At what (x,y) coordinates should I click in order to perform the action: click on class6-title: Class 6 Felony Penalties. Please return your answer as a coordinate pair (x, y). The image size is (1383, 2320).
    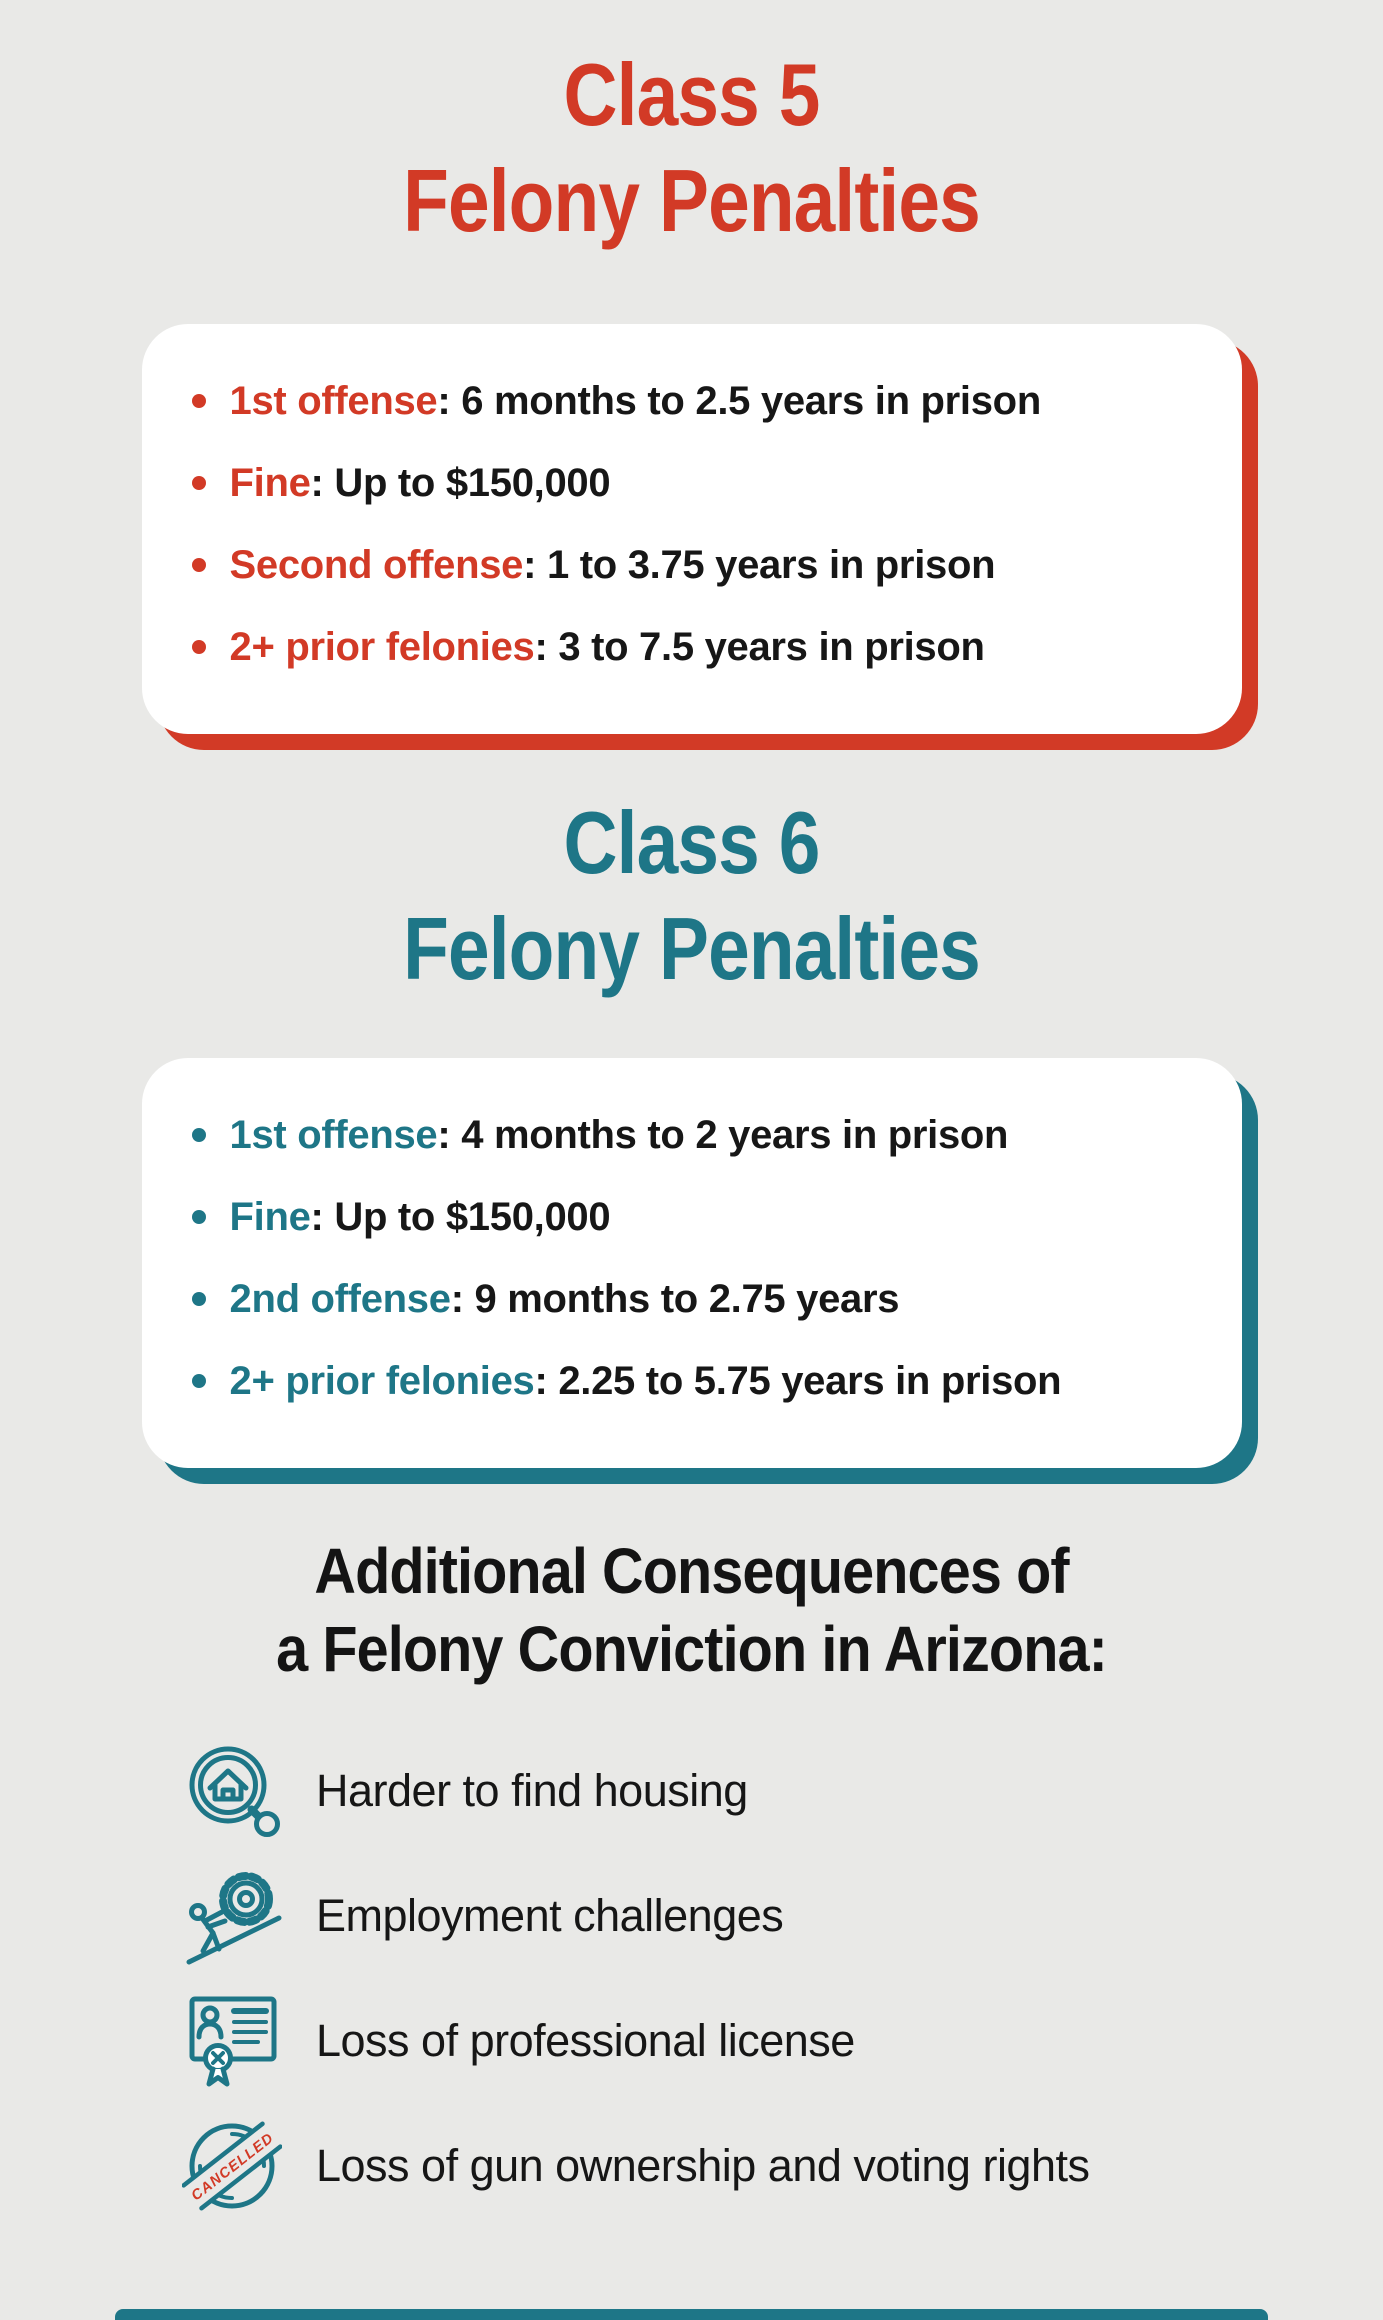
    Looking at the image, I should click on (691, 896).